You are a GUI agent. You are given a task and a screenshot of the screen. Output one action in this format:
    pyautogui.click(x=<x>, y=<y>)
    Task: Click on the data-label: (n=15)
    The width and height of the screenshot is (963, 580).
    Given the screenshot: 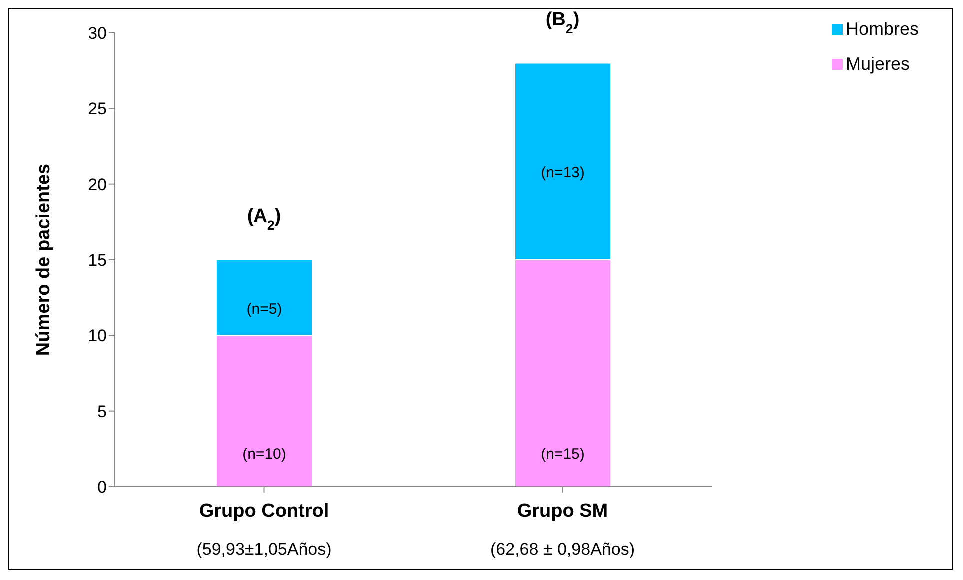 What is the action you would take?
    pyautogui.click(x=563, y=454)
    